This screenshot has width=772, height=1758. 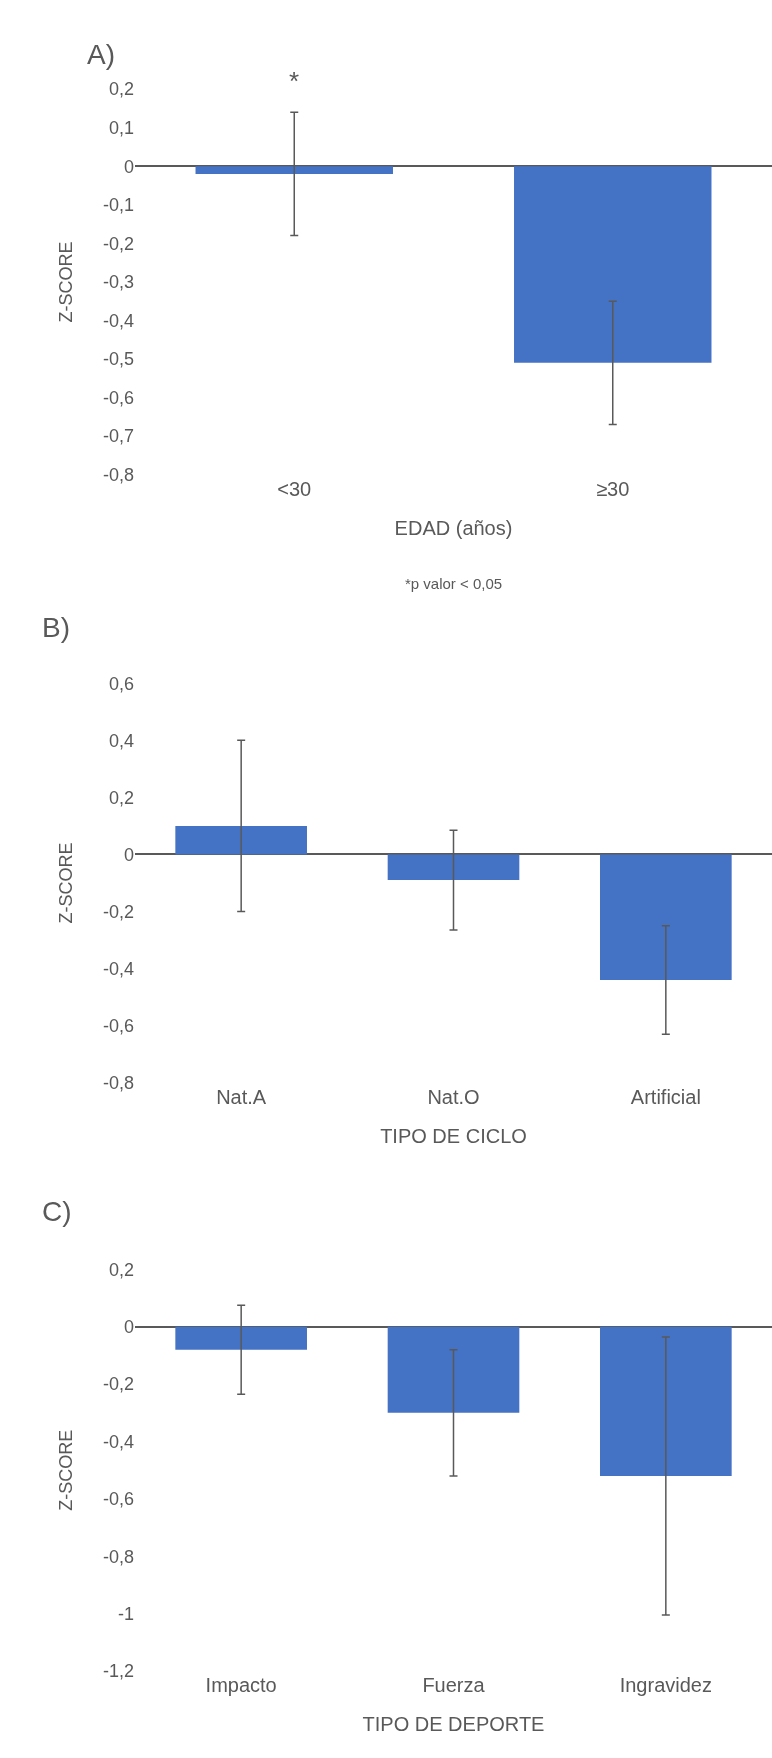 What do you see at coordinates (121, 127) in the screenshot?
I see `y-tick-label: 0,1` at bounding box center [121, 127].